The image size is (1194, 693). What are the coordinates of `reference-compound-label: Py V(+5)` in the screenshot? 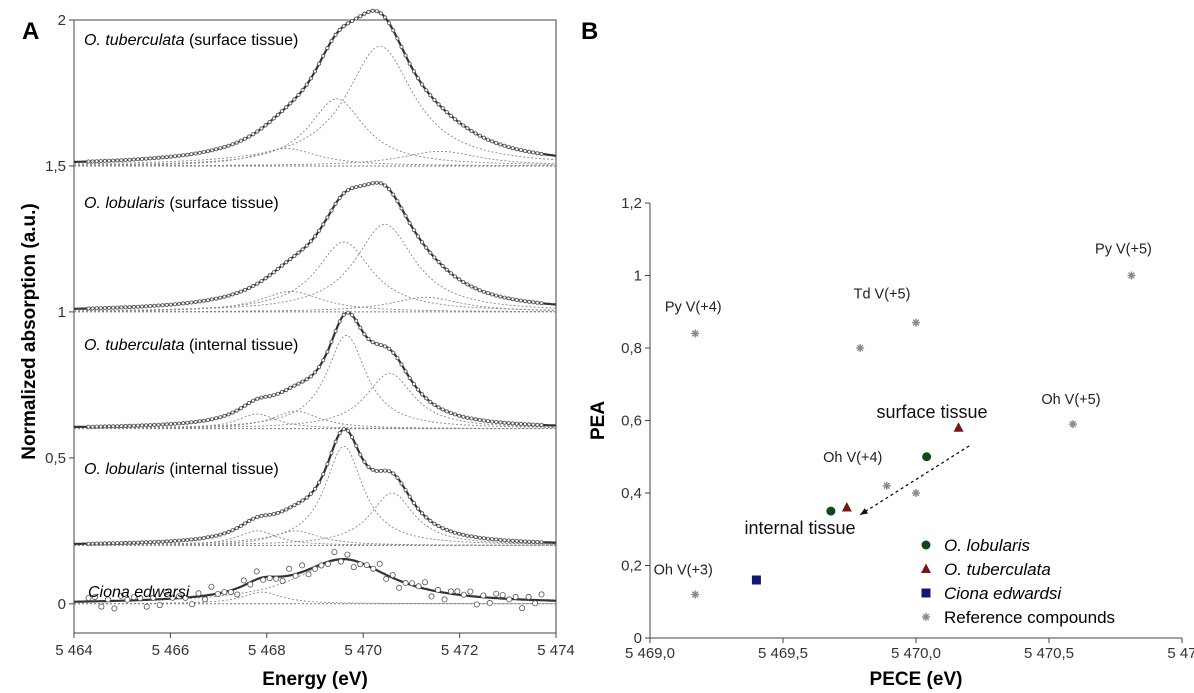 It's located at (1123, 250).